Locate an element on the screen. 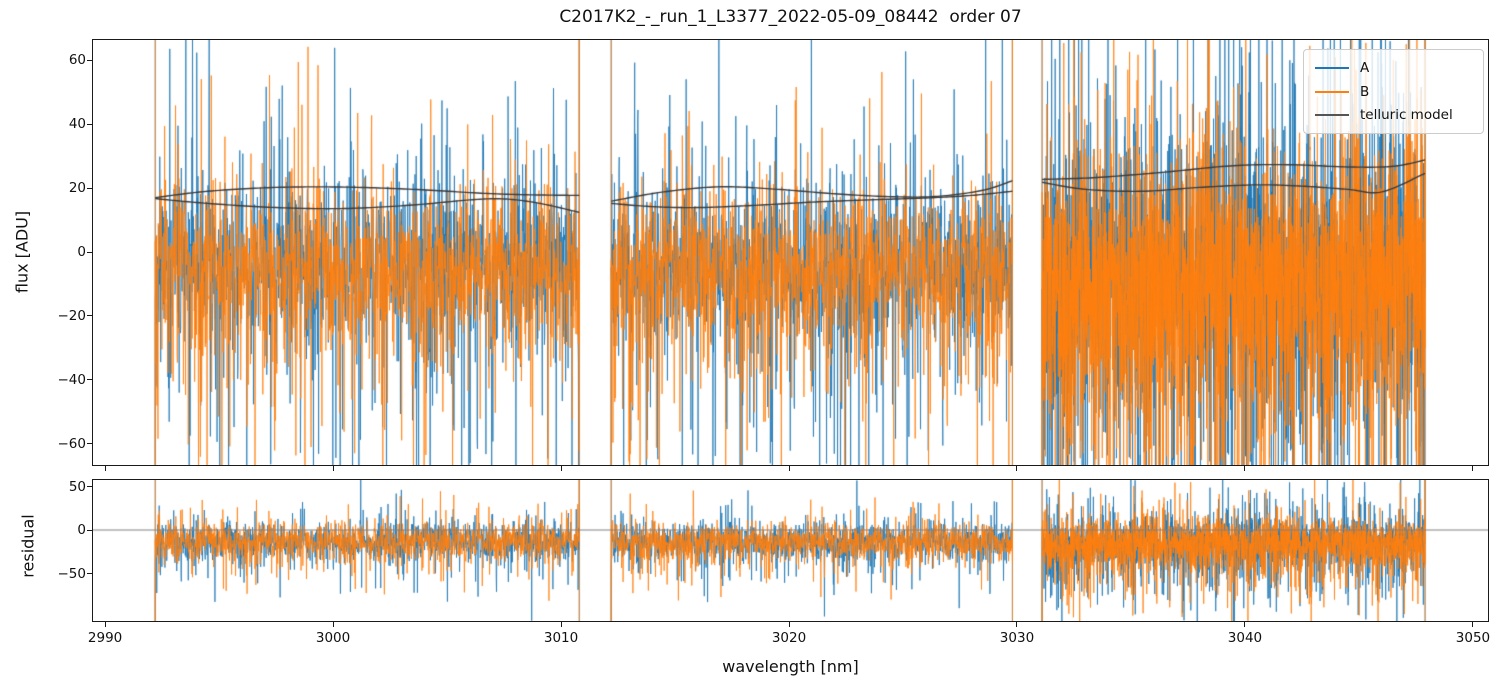 This screenshot has width=1502, height=696. wavelength-axis-label: wavelength [nm] is located at coordinates (790, 666).